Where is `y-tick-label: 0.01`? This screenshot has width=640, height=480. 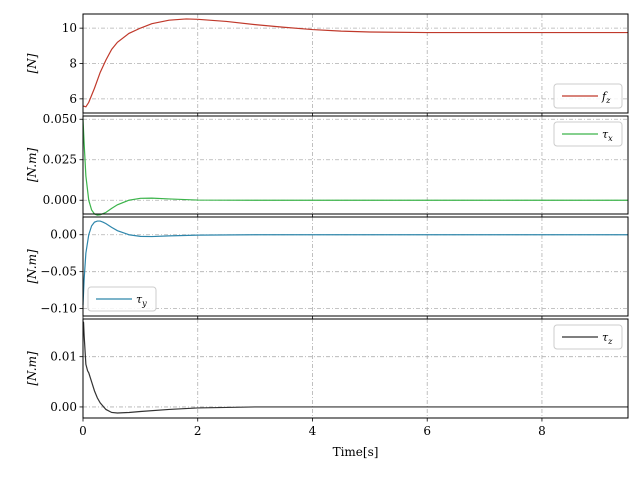
y-tick-label: 0.01 is located at coordinates (63, 357).